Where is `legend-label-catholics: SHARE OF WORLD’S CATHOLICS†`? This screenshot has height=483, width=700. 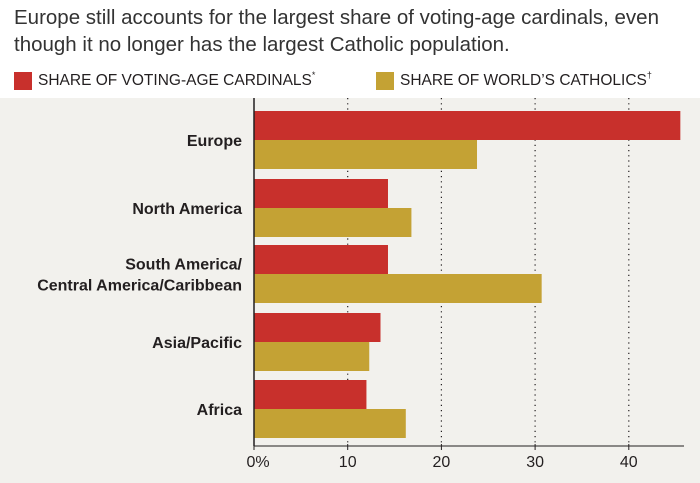
legend-label-catholics: SHARE OF WORLD’S CATHOLICS† is located at coordinates (526, 79).